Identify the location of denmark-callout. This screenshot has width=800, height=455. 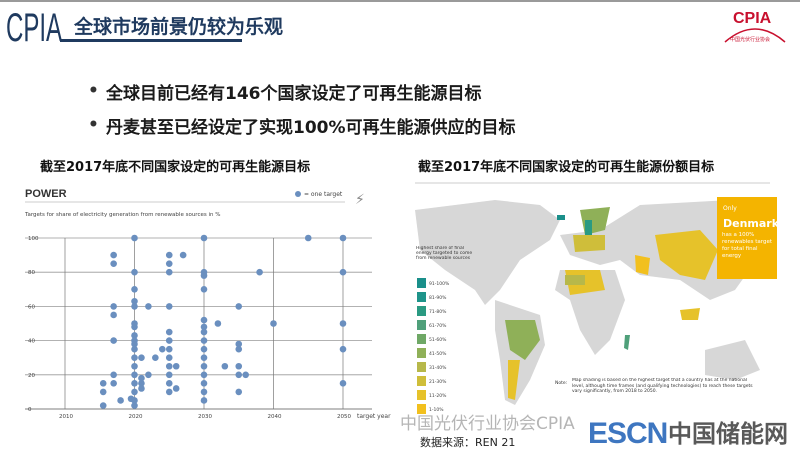
(747, 238).